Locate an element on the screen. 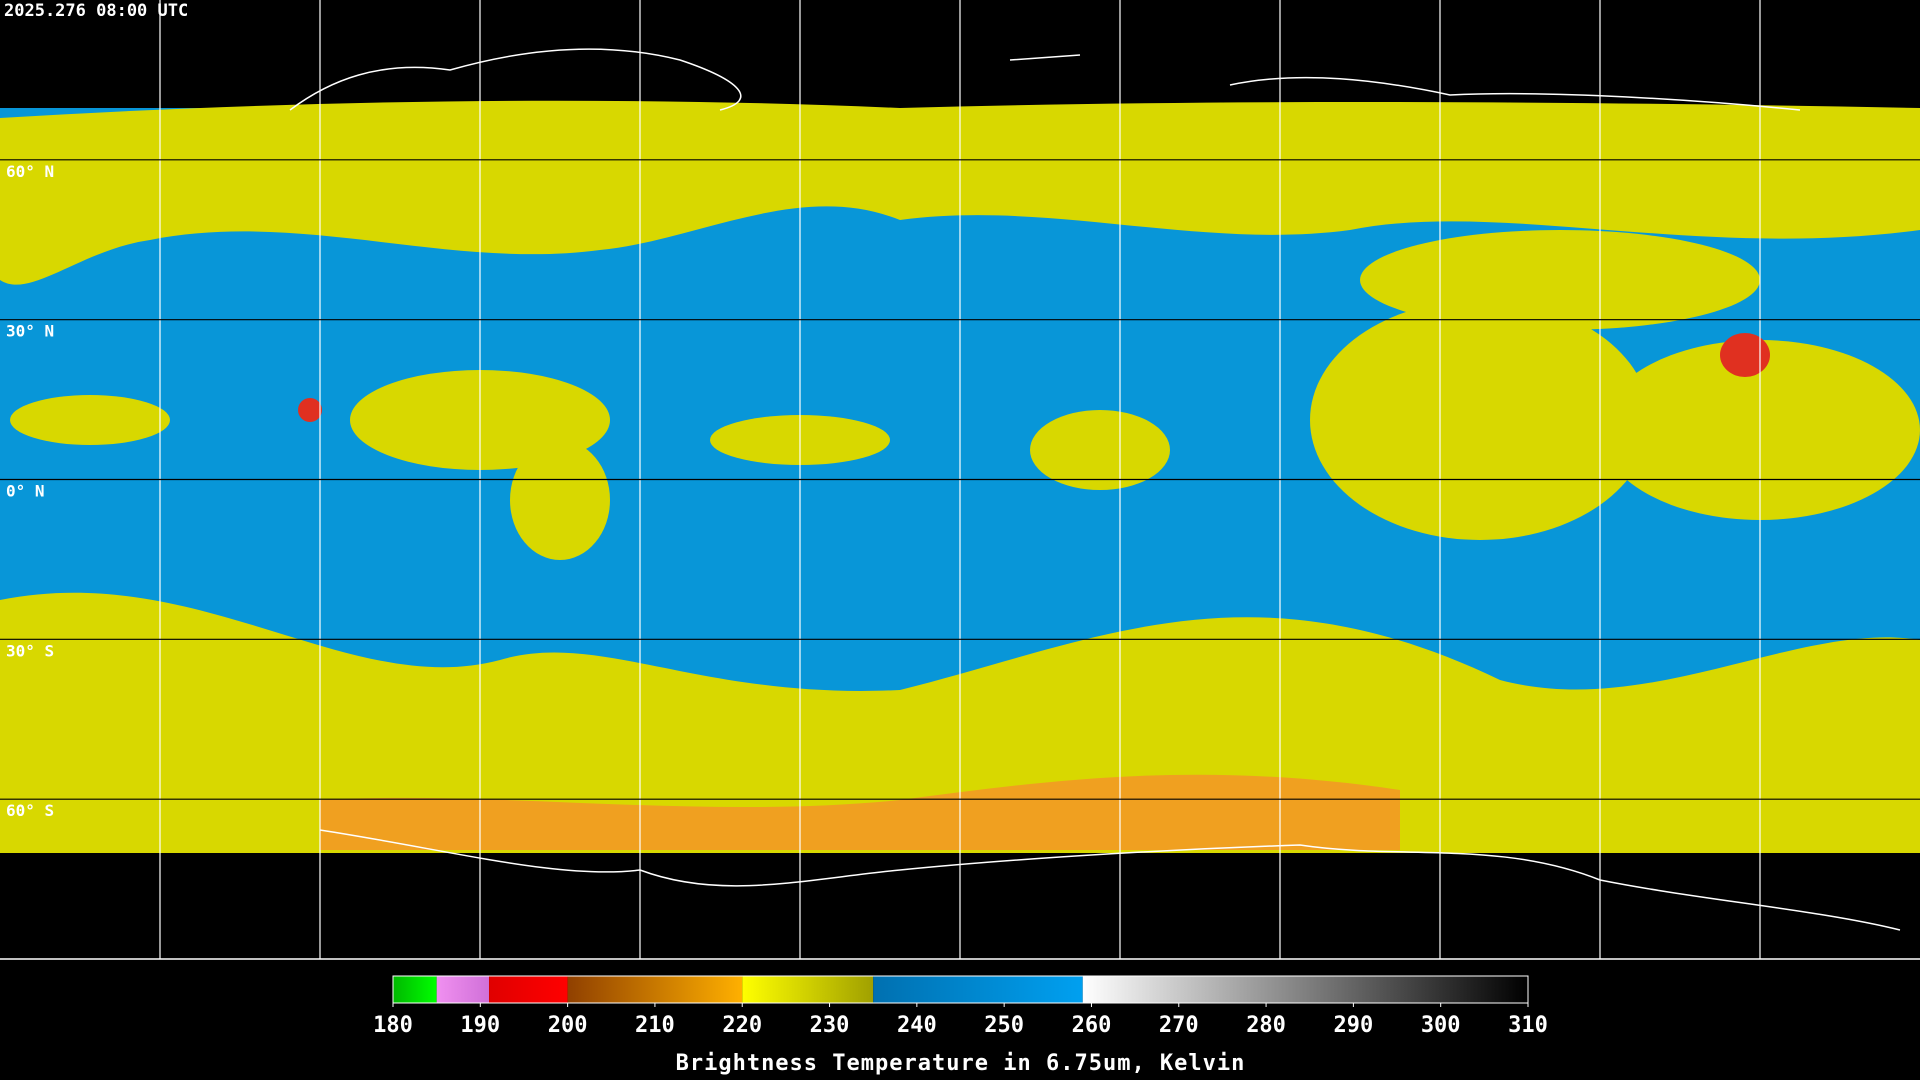 The height and width of the screenshot is (1080, 1920). colorbar-tick-label: 290 is located at coordinates (1354, 1025).